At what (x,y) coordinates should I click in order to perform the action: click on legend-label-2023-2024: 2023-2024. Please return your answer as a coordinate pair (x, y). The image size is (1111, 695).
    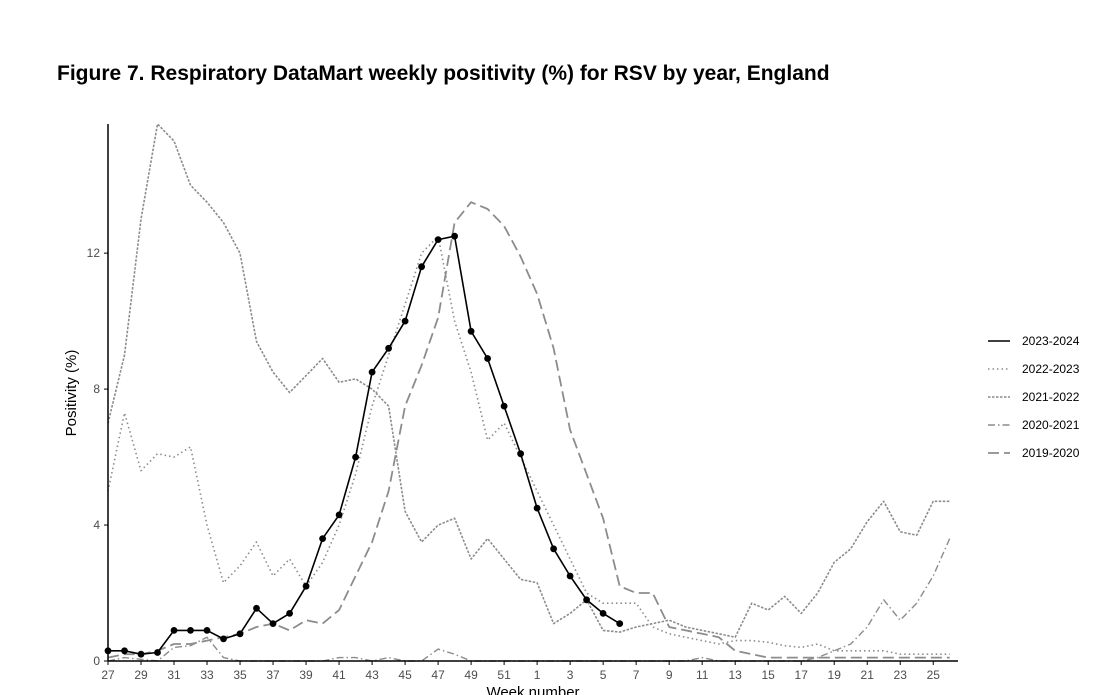
    Looking at the image, I should click on (1051, 341).